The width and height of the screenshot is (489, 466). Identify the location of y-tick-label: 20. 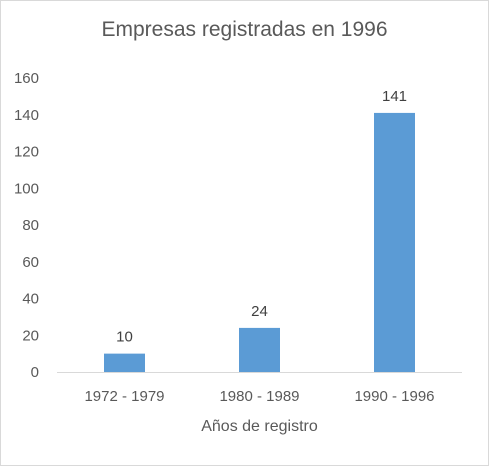
(30, 335).